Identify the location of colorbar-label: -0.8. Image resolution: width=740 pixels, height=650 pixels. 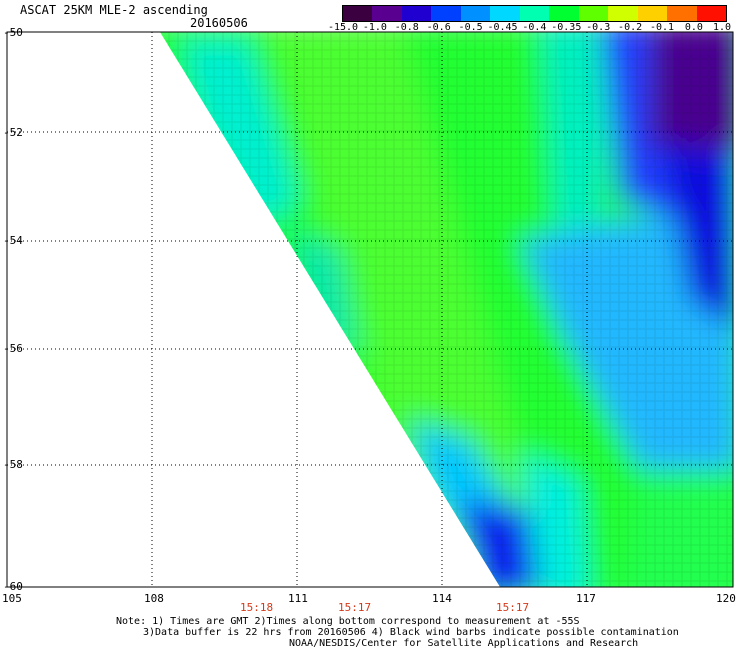
(406, 27).